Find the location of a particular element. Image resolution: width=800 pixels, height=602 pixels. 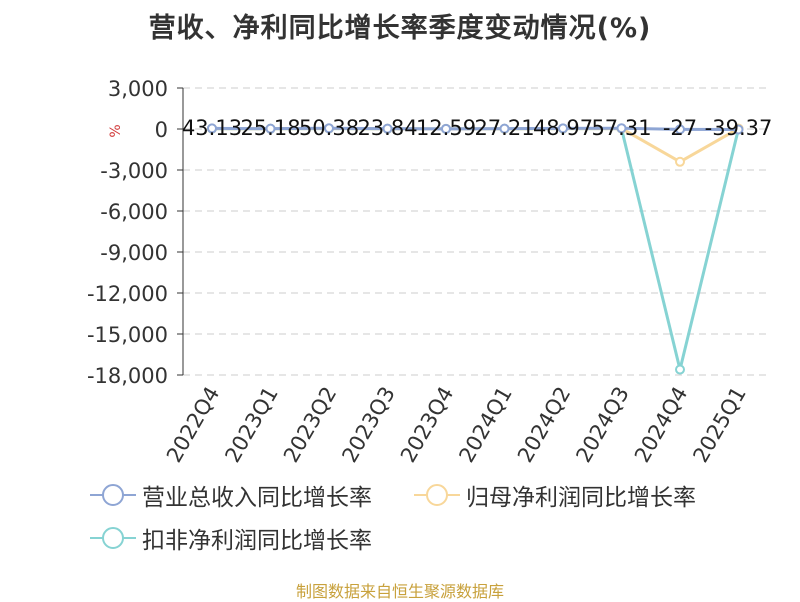

data-label: -39.37 is located at coordinates (739, 128).